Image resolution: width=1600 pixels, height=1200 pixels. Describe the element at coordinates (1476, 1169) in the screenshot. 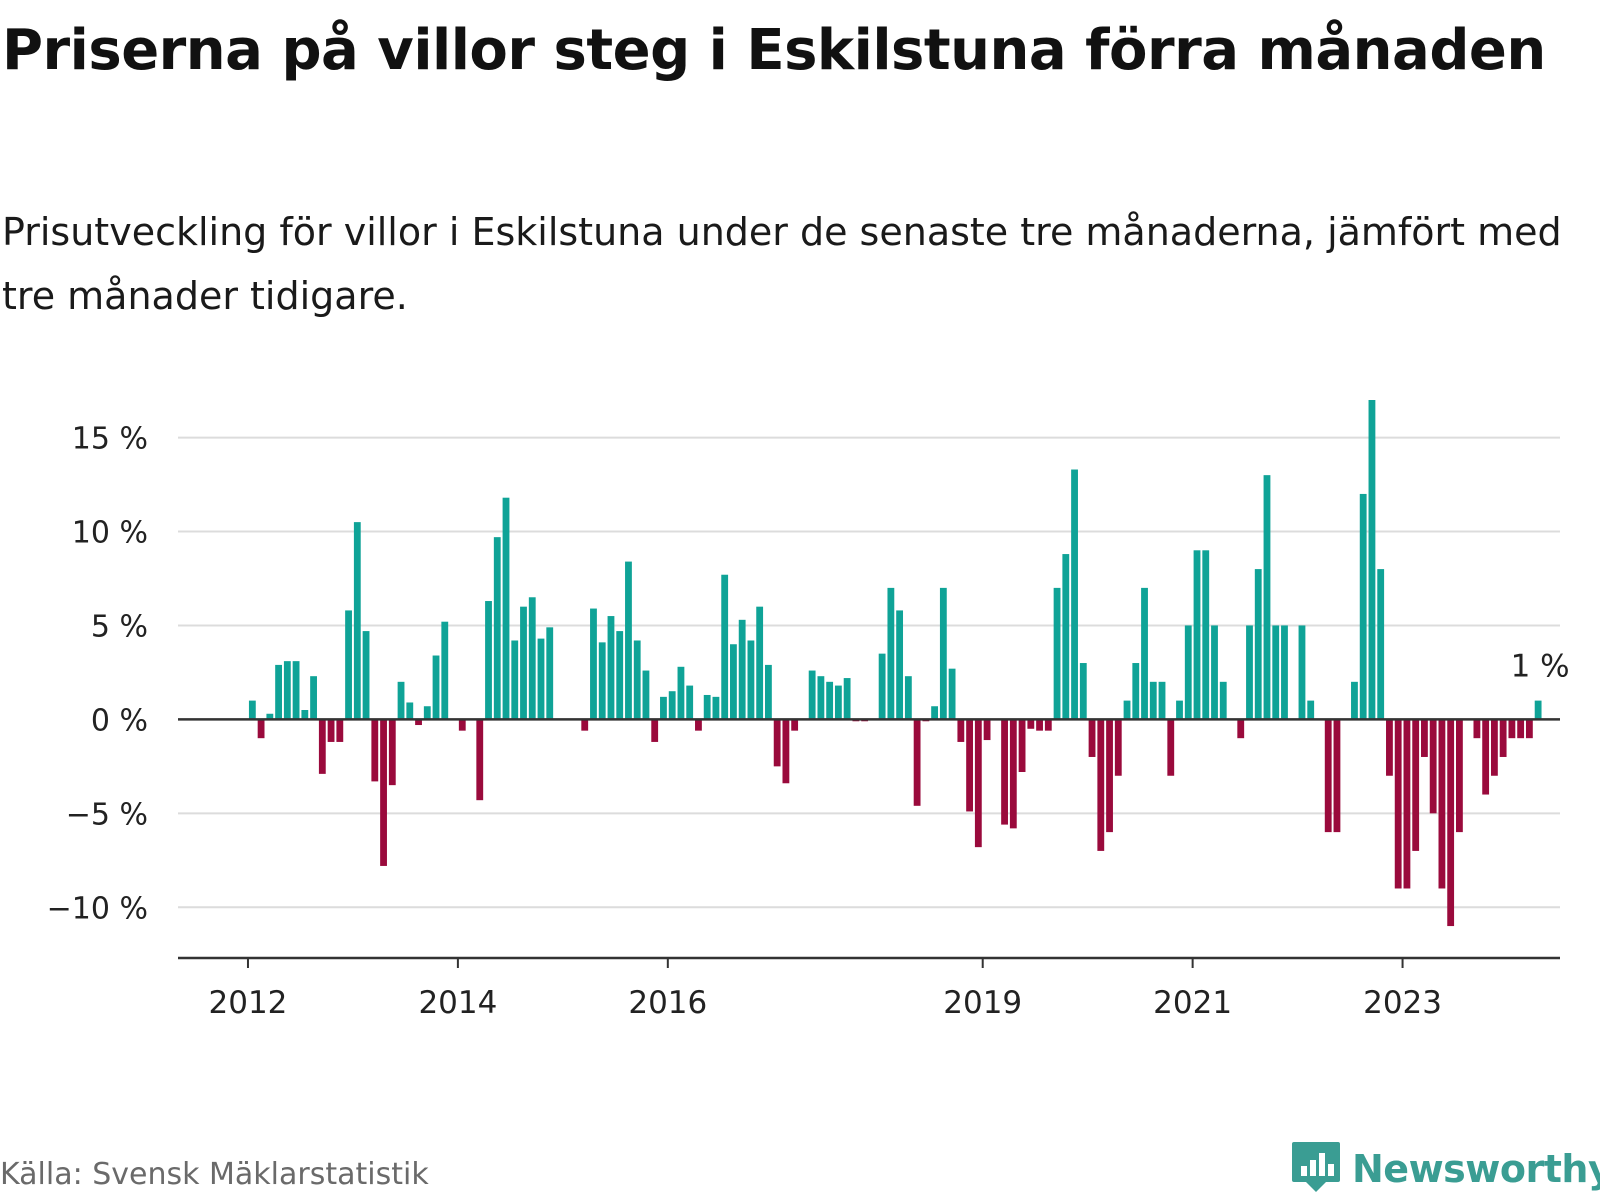

I see `brand-name: Newsworthy` at that location.